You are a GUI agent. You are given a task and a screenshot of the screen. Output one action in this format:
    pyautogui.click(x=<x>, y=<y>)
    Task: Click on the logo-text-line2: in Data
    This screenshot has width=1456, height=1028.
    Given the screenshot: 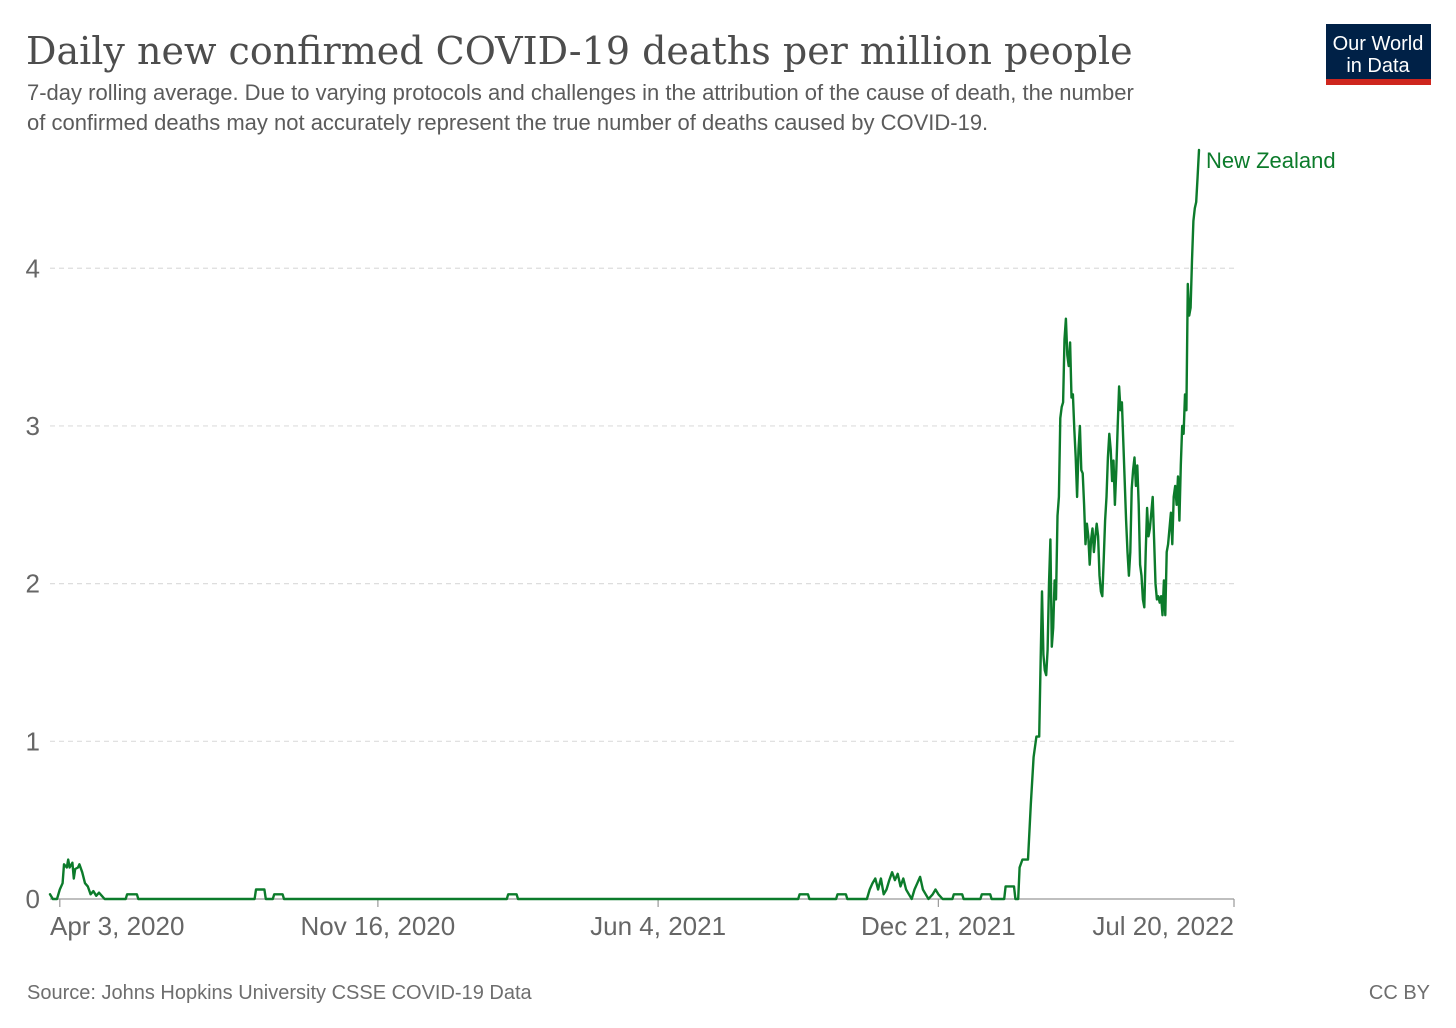 What is the action you would take?
    pyautogui.click(x=1378, y=66)
    